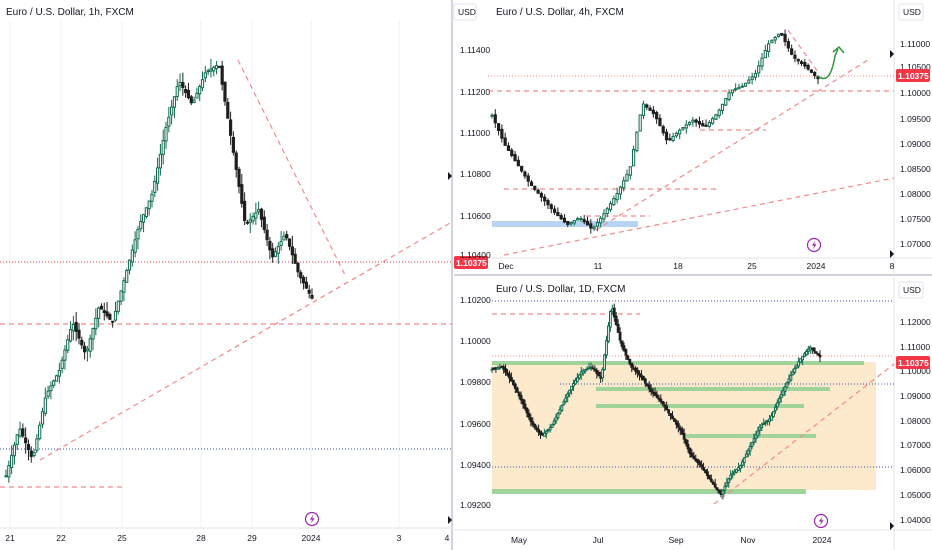 The width and height of the screenshot is (932, 550). What do you see at coordinates (915, 445) in the screenshot?
I see `br-price-tick-5: 1.07000` at bounding box center [915, 445].